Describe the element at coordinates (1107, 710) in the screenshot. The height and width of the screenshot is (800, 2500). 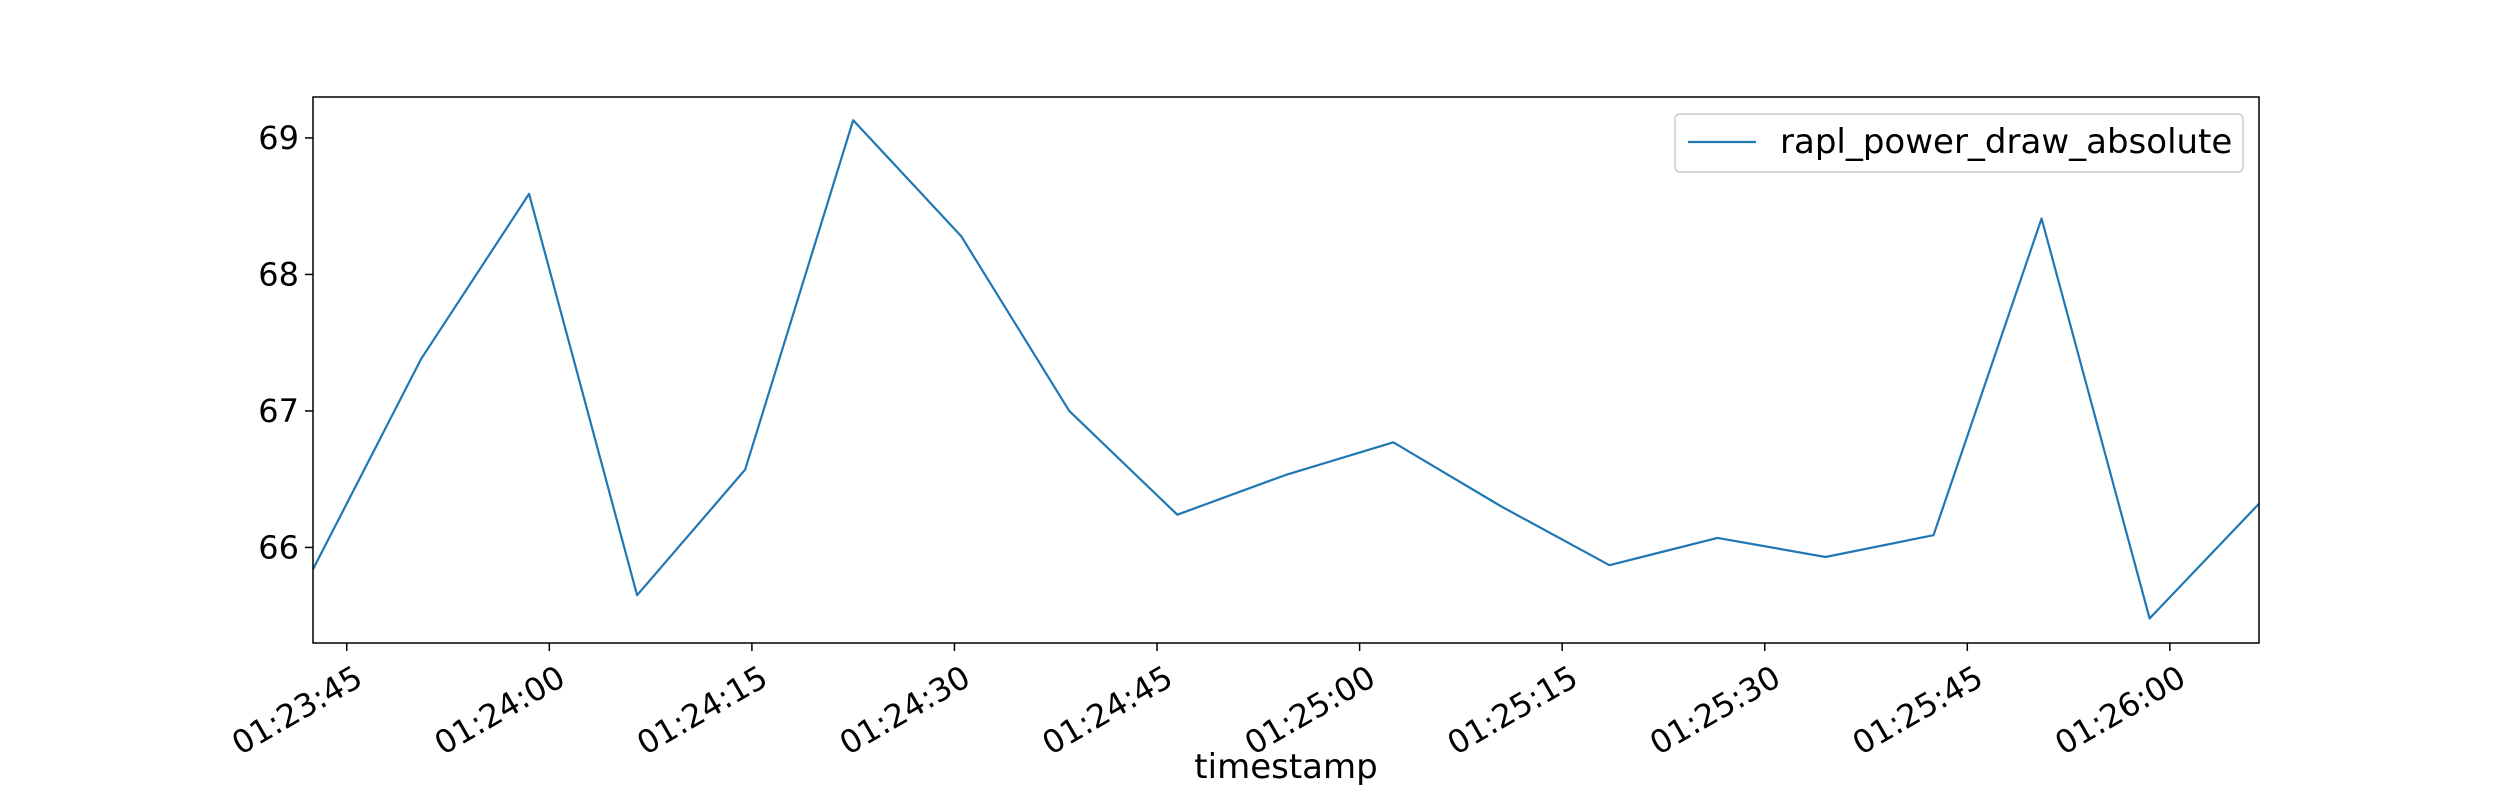
I see `x-tick-label: 01:24:45` at that location.